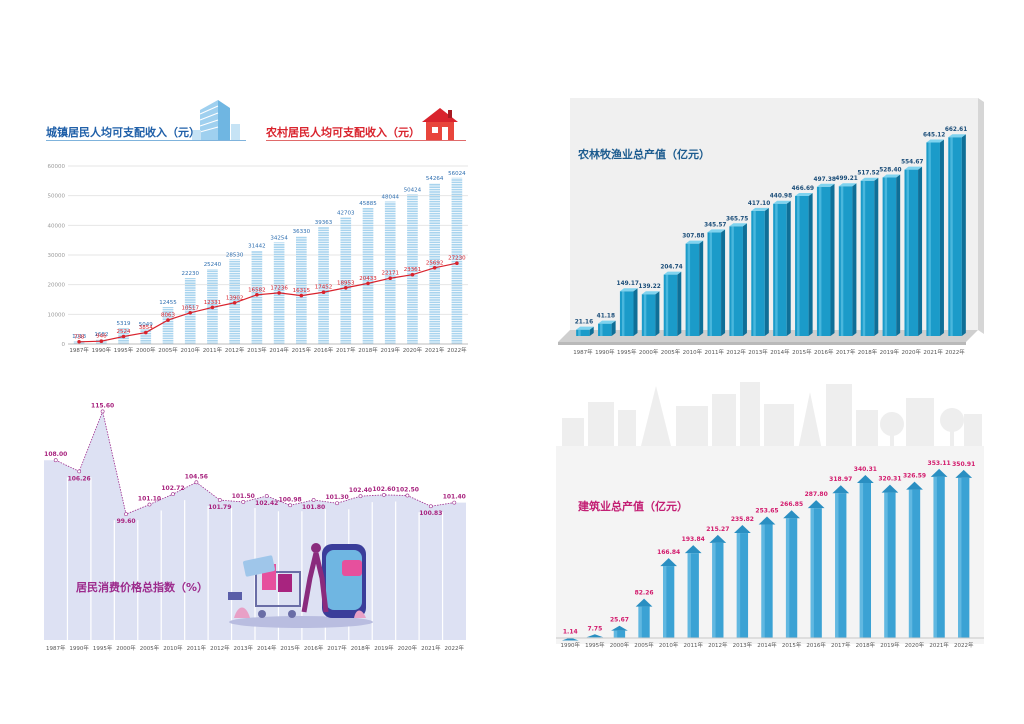 The width and height of the screenshot is (1024, 724). I want to click on cpi-xtick-label: 2019年, so click(384, 648).